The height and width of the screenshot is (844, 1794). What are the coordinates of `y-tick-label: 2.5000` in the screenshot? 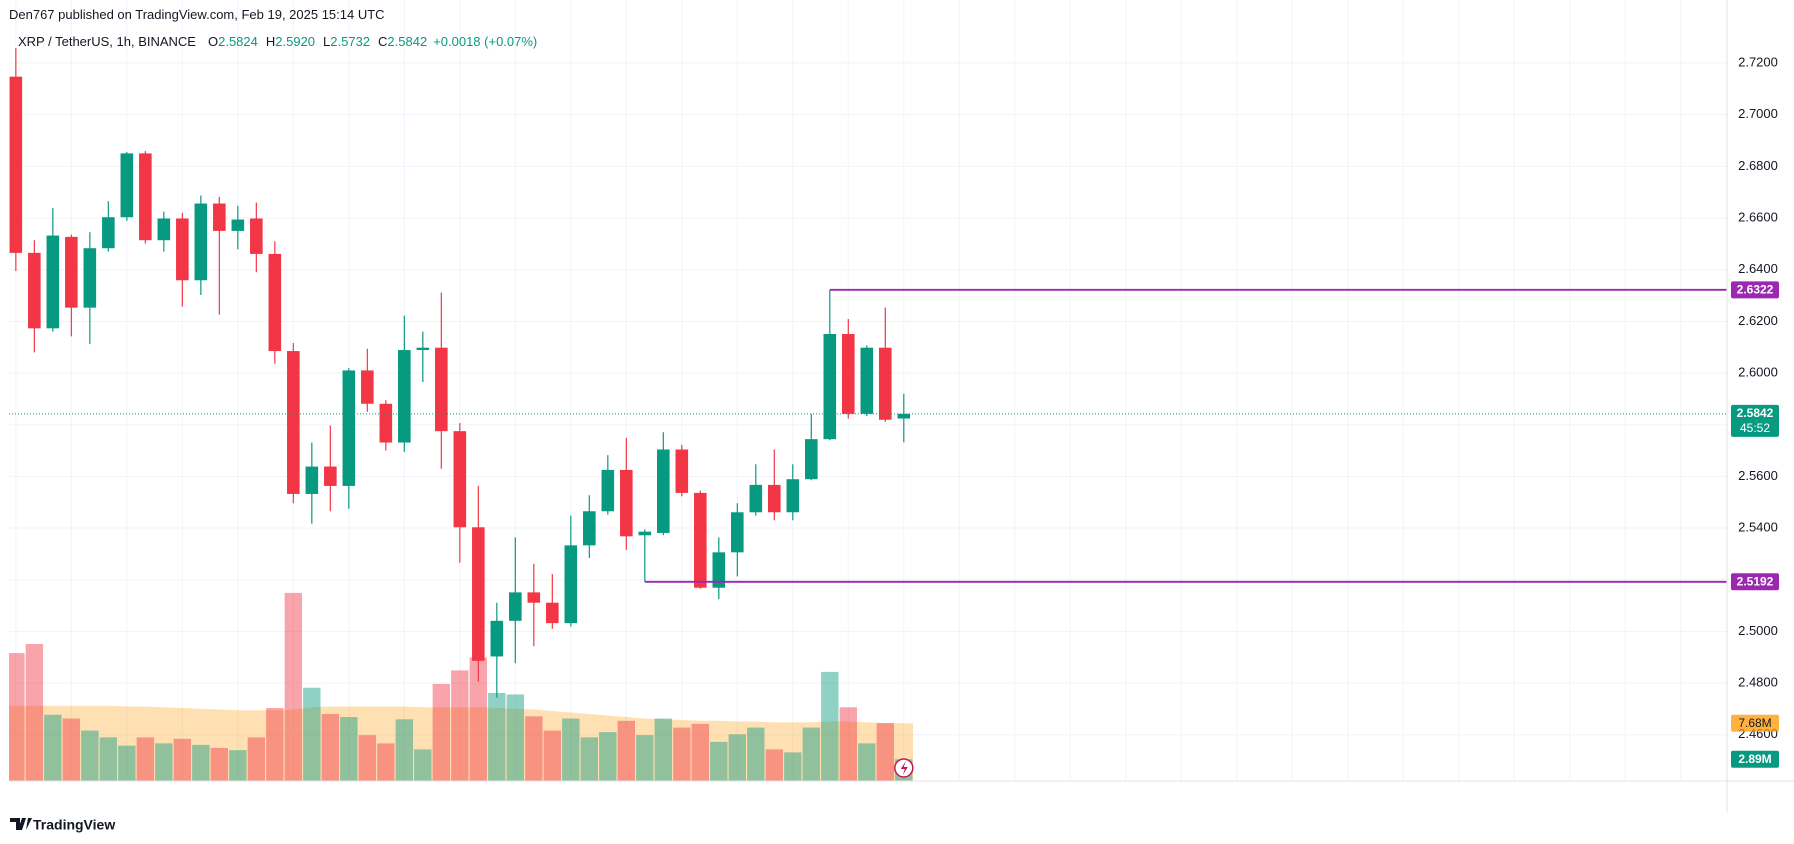 It's located at (1758, 630).